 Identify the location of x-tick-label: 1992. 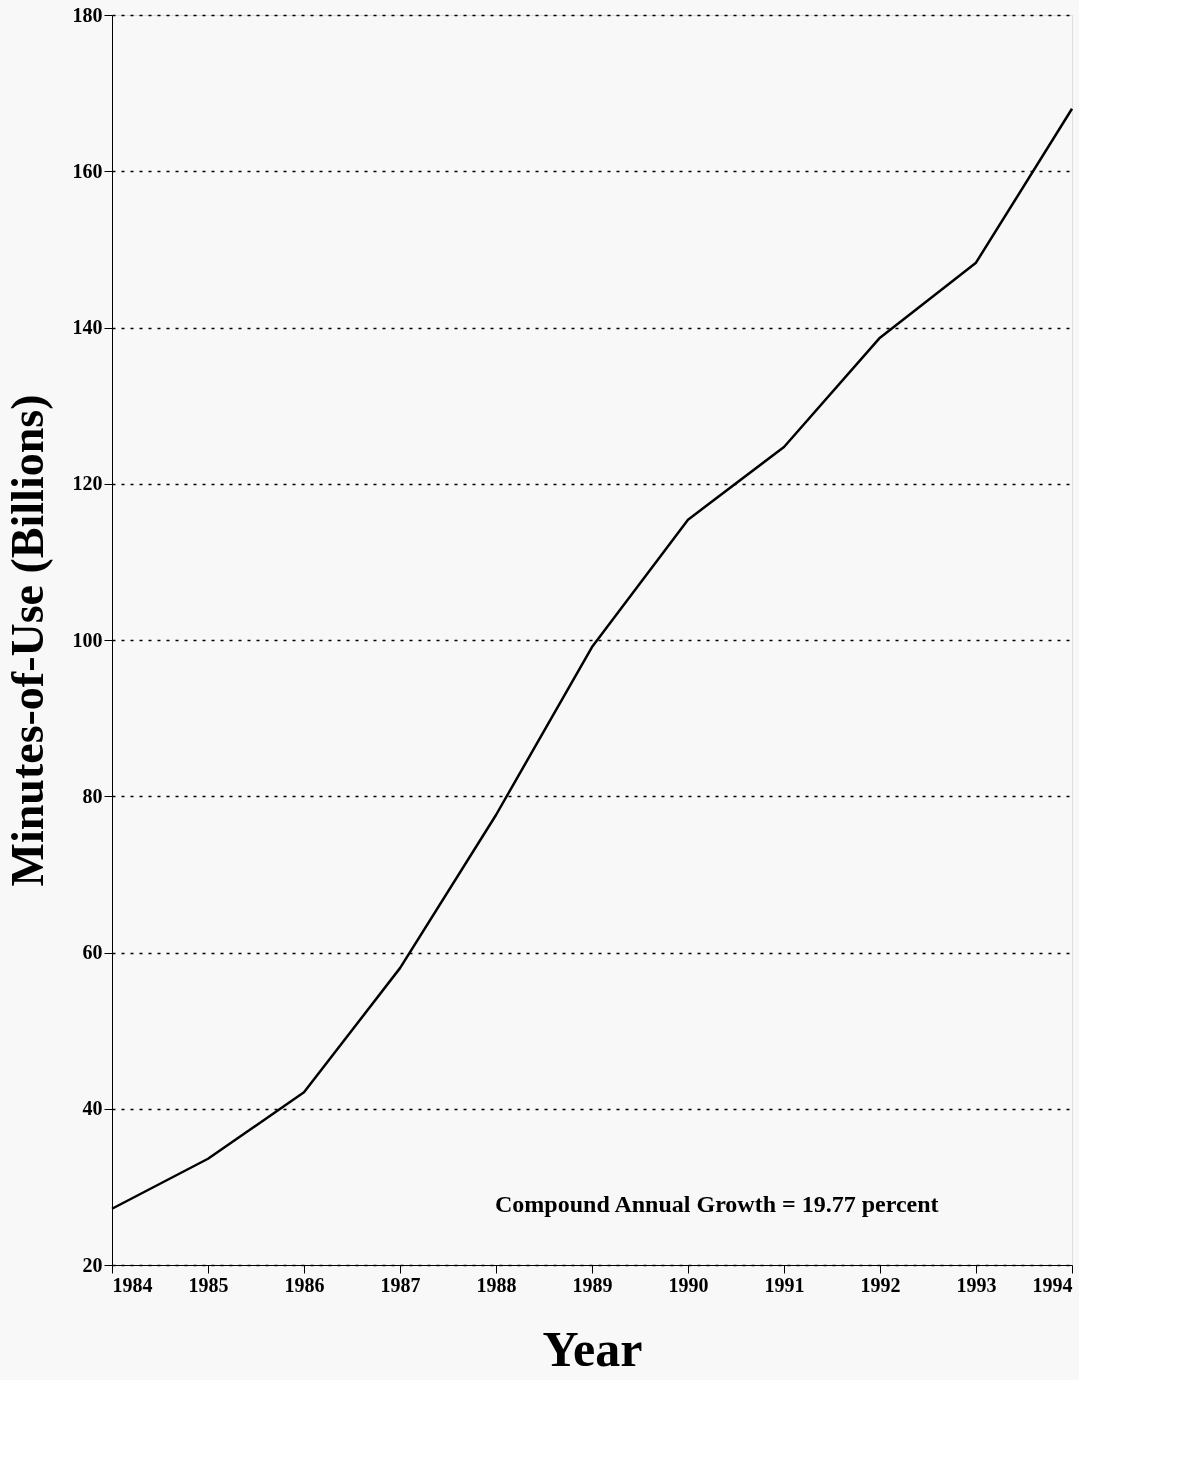
(880, 1284).